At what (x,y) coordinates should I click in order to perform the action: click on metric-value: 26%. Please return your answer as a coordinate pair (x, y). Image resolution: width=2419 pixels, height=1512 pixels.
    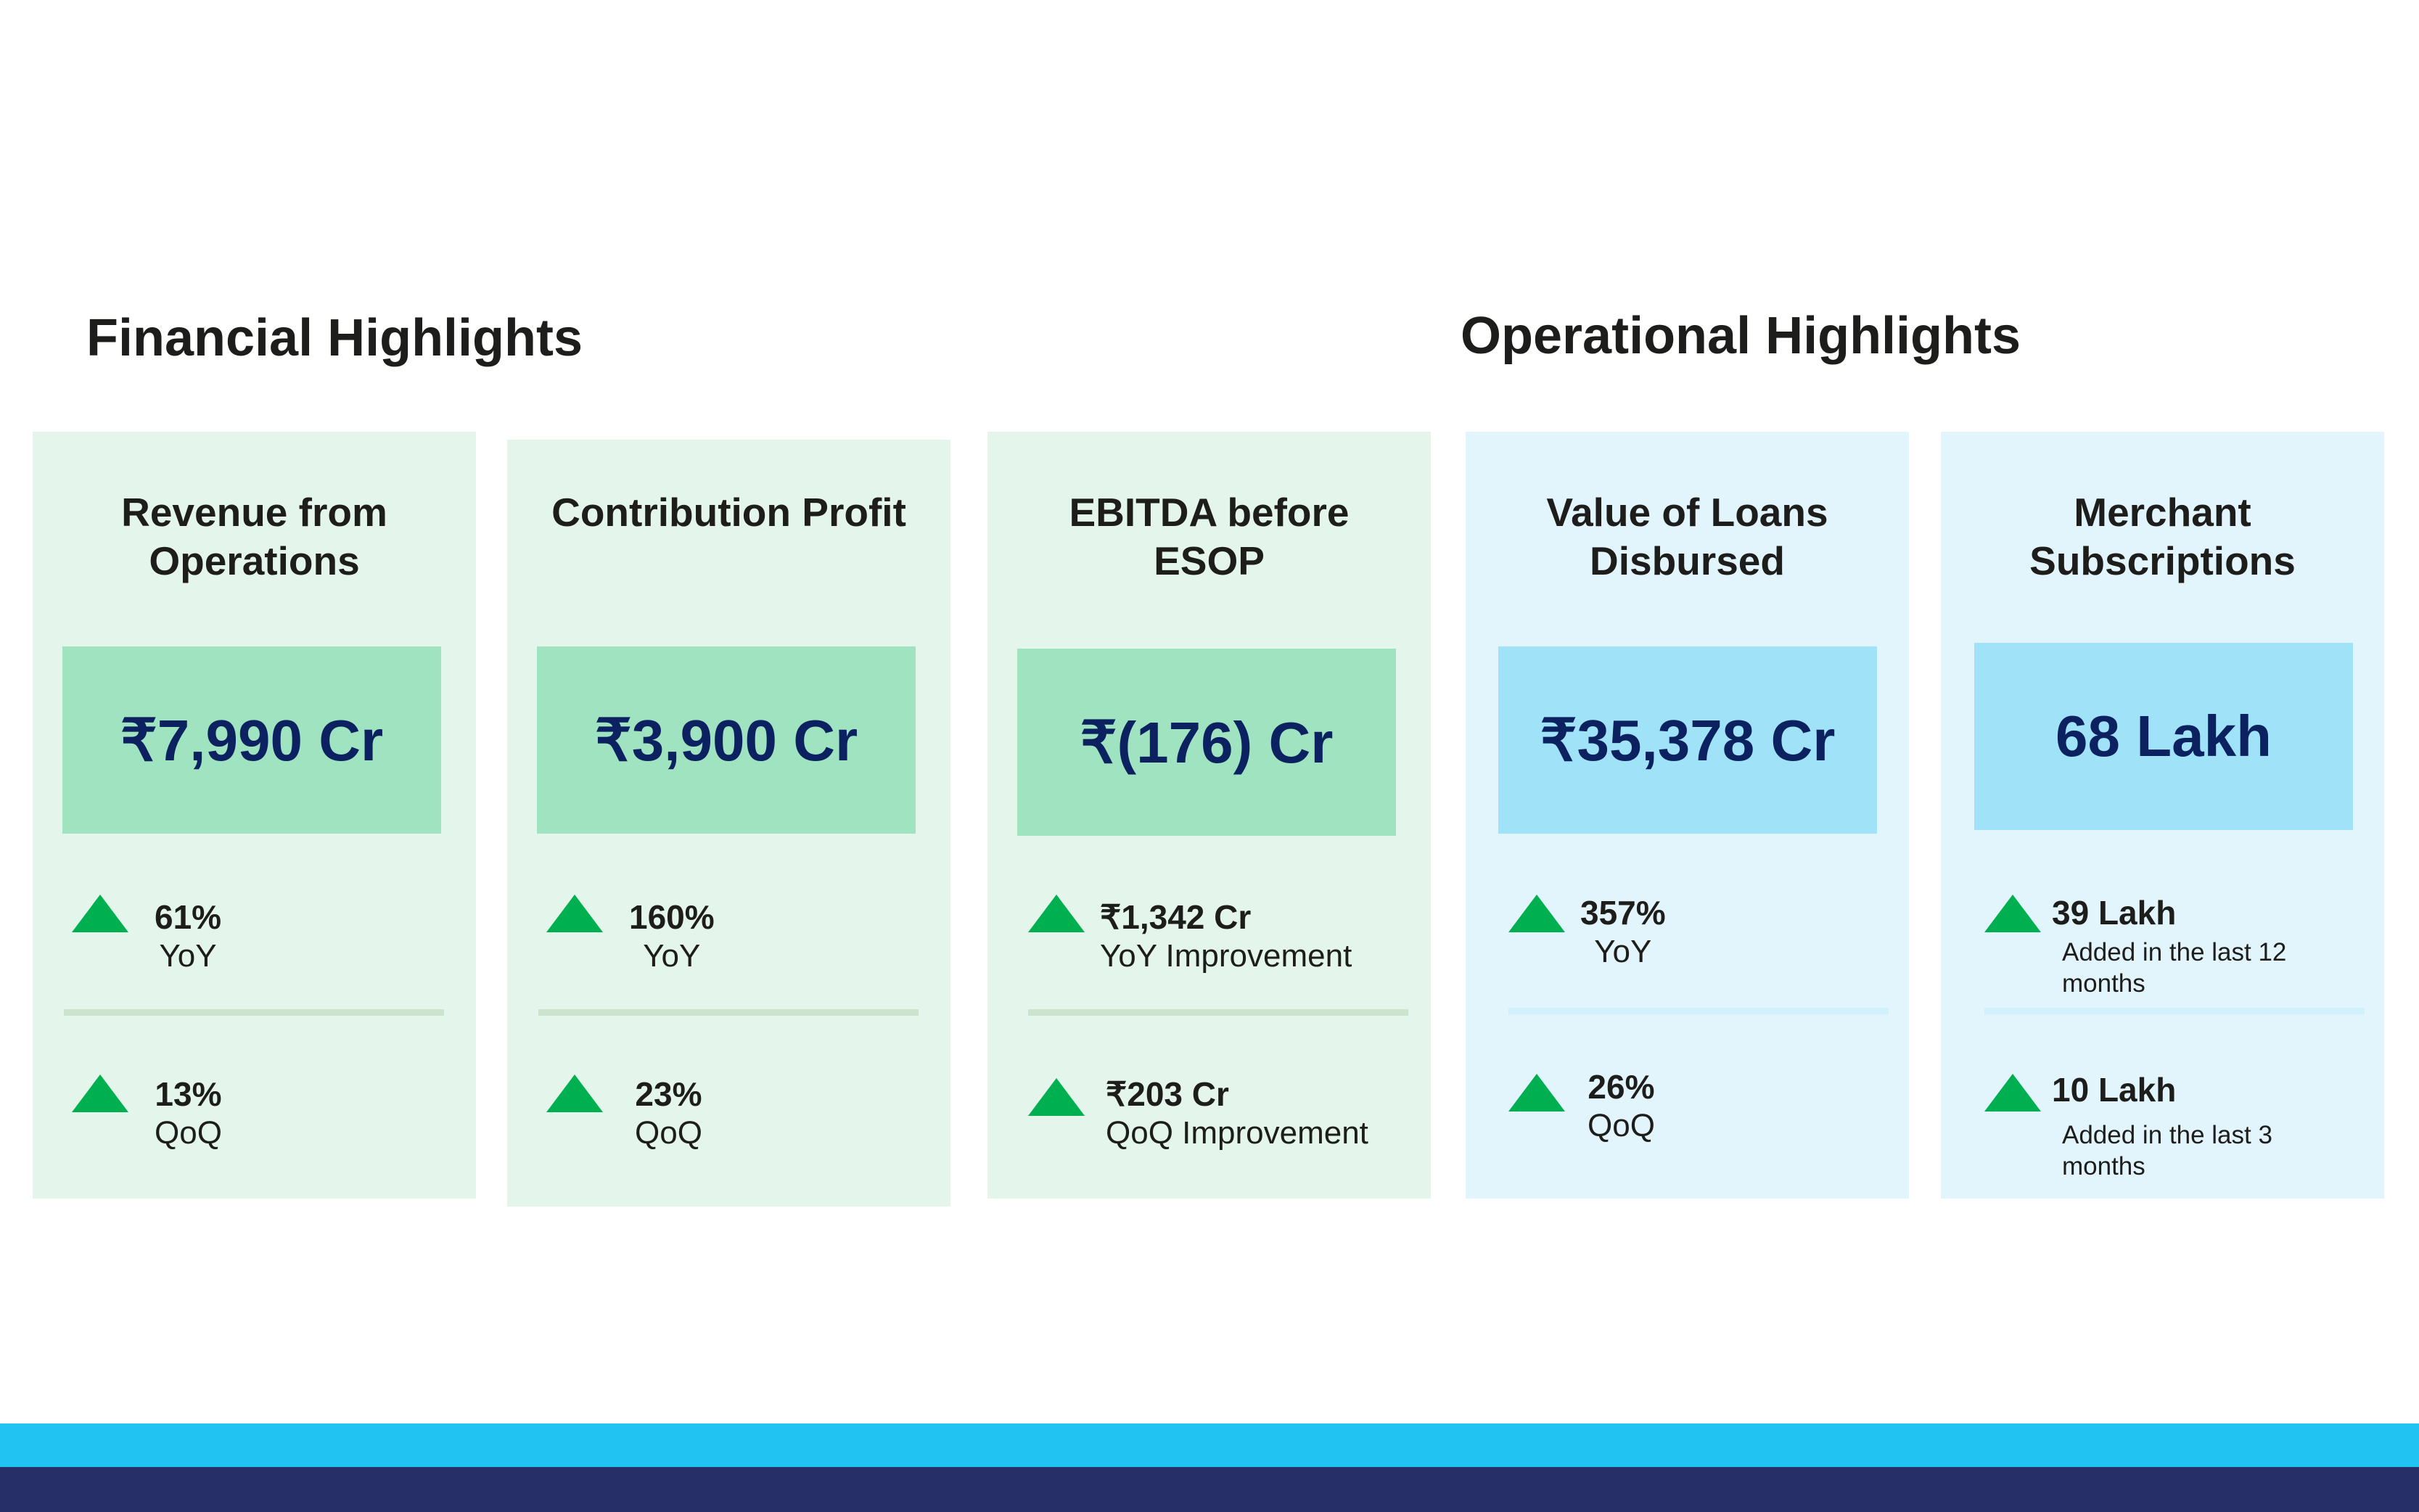
    Looking at the image, I should click on (1621, 1087).